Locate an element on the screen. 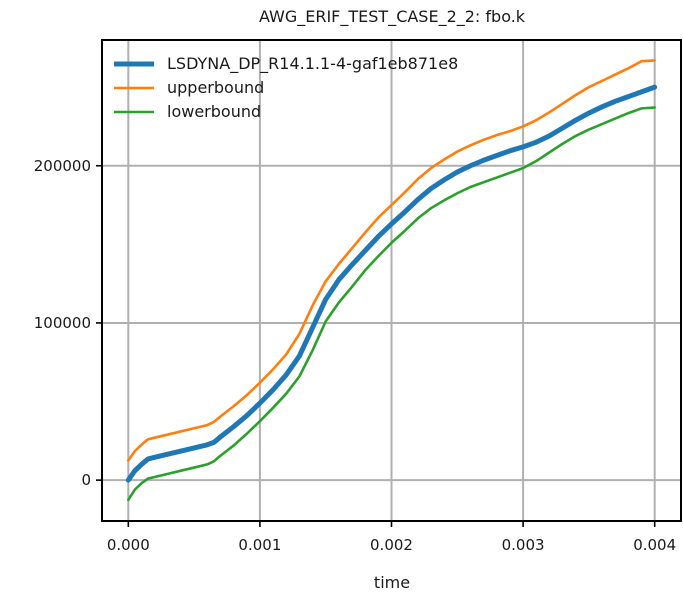 The height and width of the screenshot is (596, 683). x-tick-label: 0.000 is located at coordinates (128, 545).